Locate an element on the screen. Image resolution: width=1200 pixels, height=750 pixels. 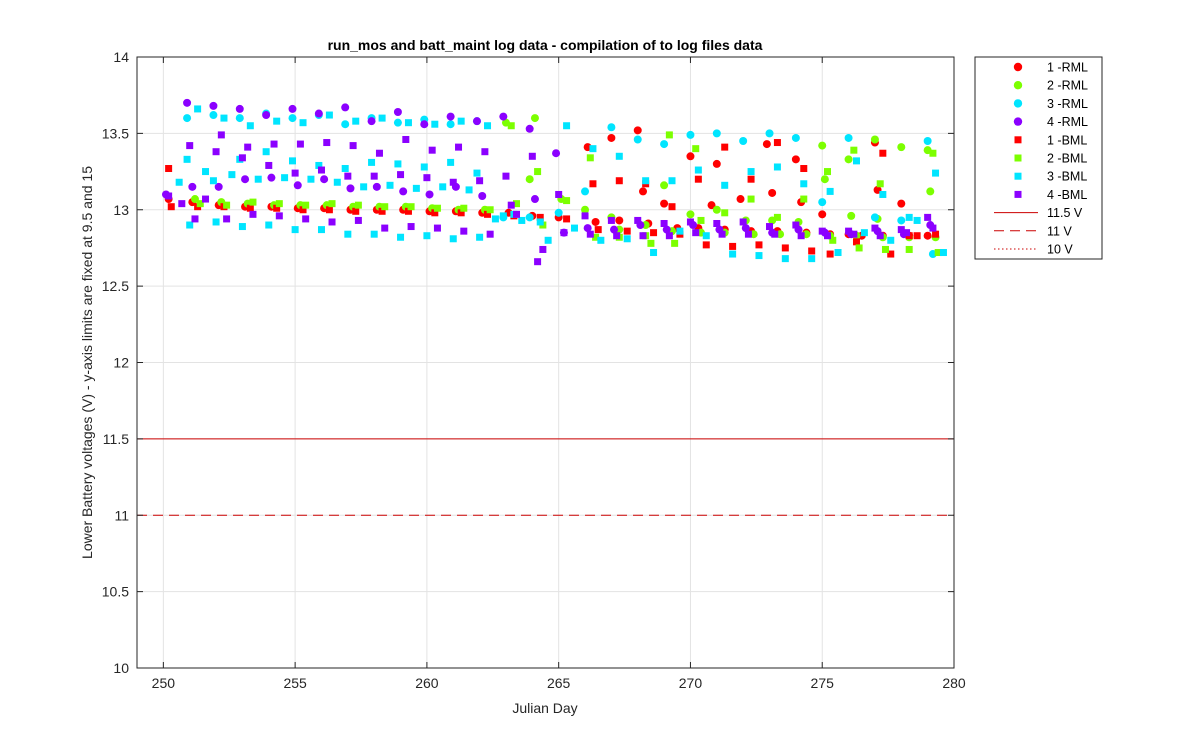
y-tick-label: 11.5 is located at coordinates (116, 439).